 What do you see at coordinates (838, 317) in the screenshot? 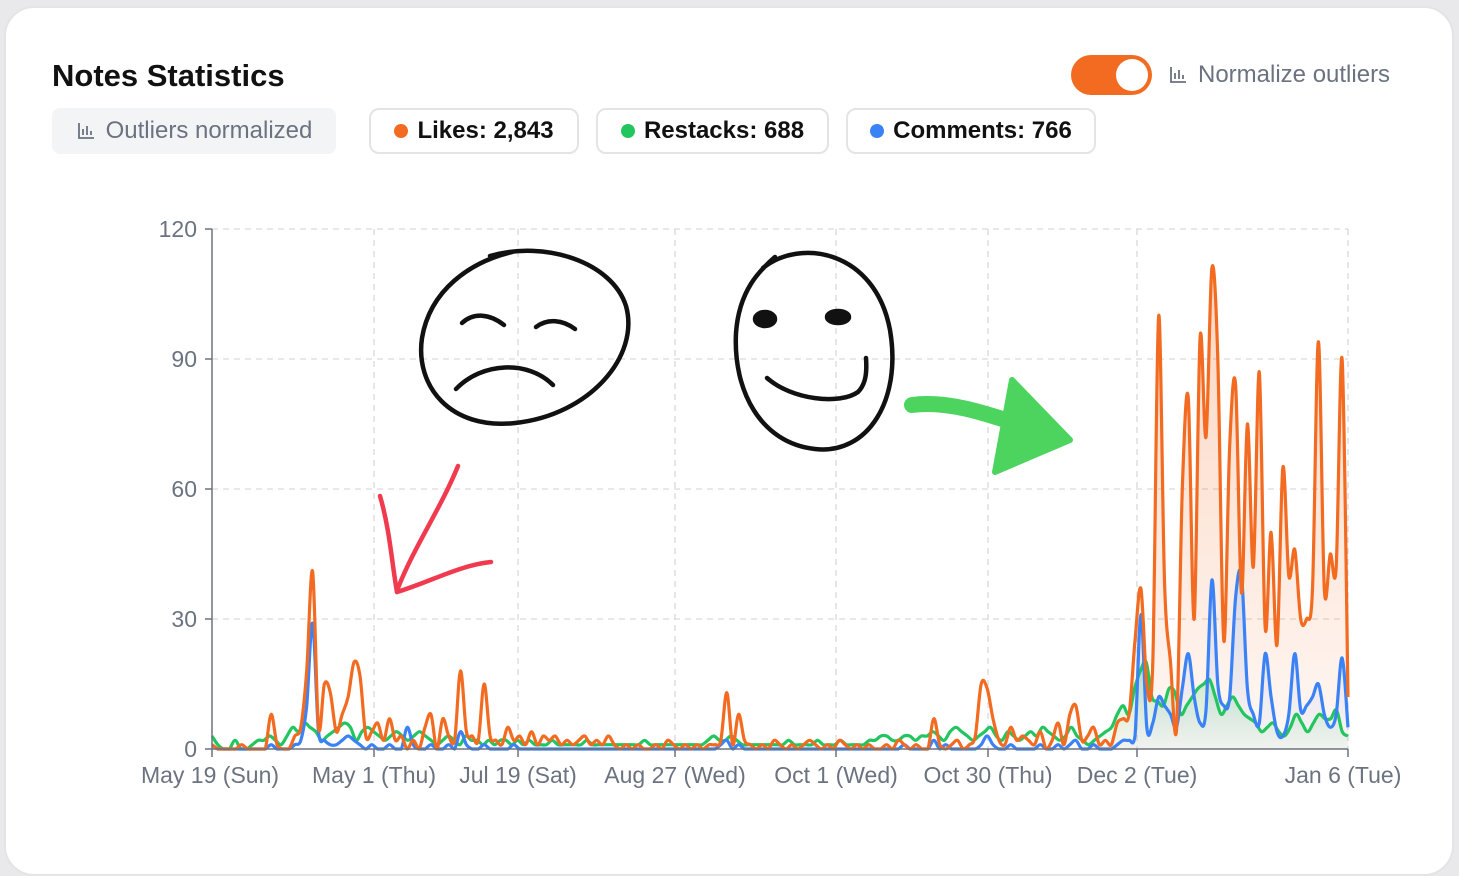
I see `happy-face-right-eye` at bounding box center [838, 317].